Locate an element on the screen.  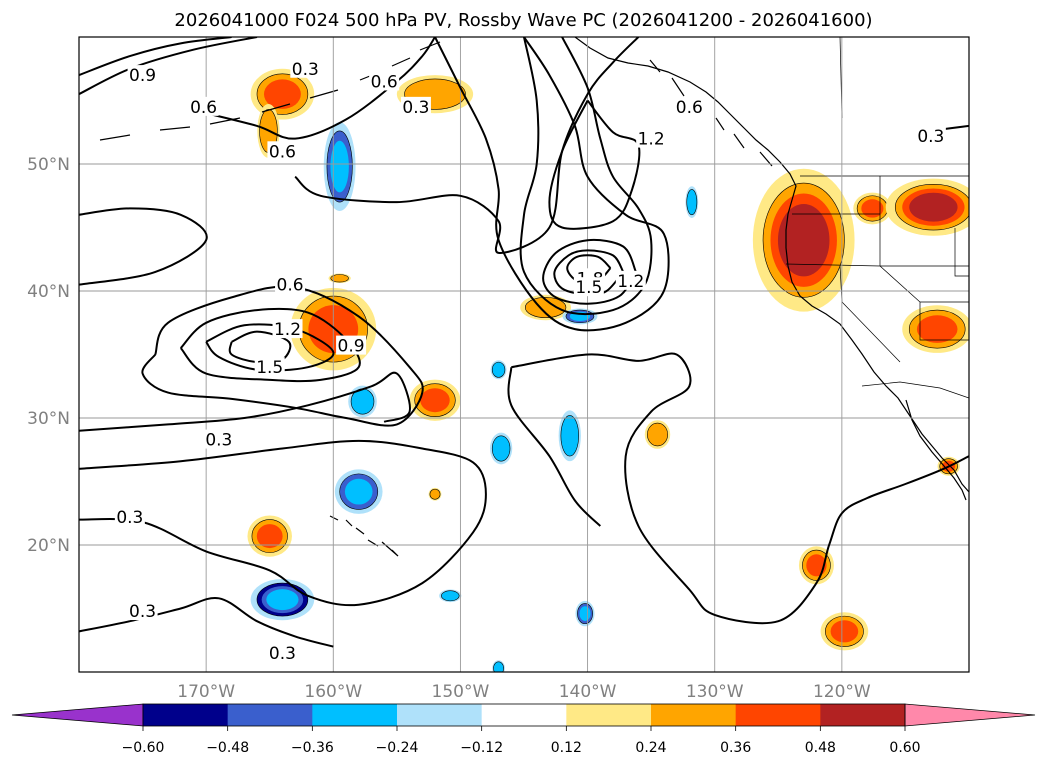
latitude-ticks: 20°N 30°N 40°N 50°N is located at coordinates (48, 355).